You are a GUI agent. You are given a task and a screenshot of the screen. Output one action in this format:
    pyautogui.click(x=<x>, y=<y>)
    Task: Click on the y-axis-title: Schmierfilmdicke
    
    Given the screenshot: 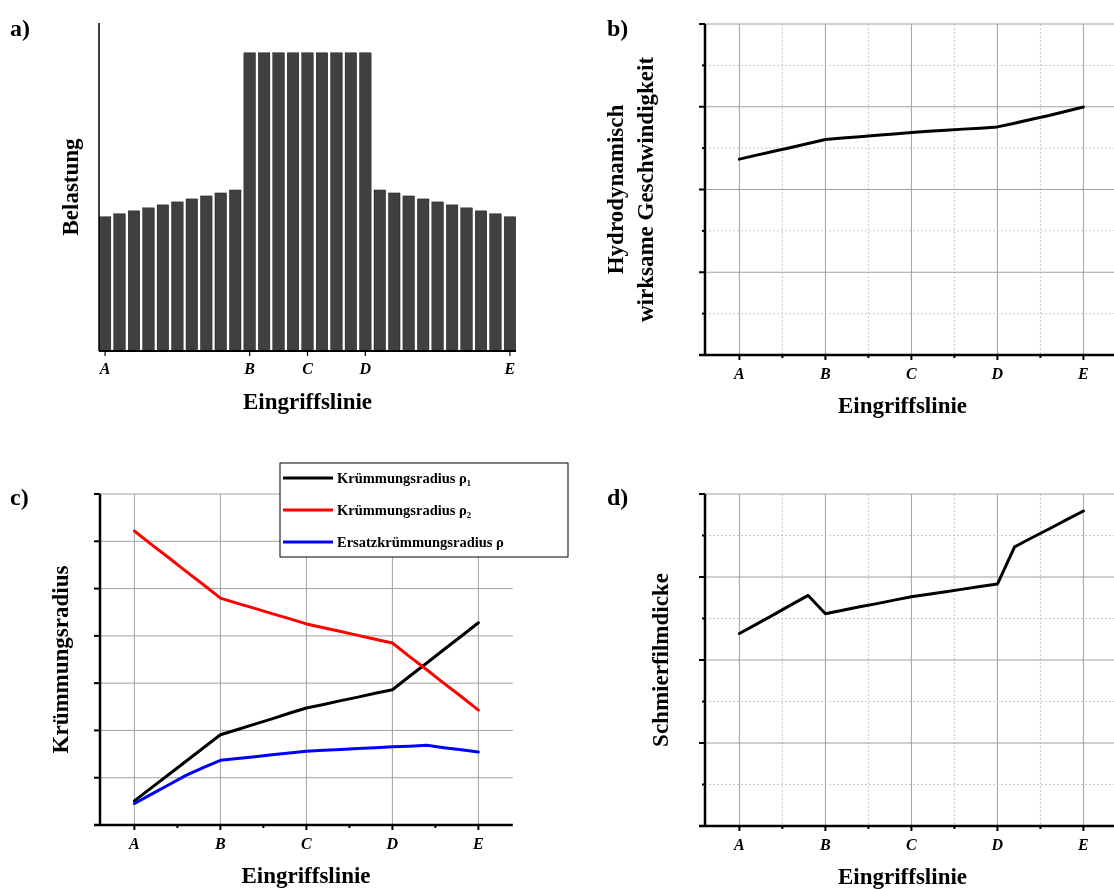 What is the action you would take?
    pyautogui.click(x=660, y=660)
    